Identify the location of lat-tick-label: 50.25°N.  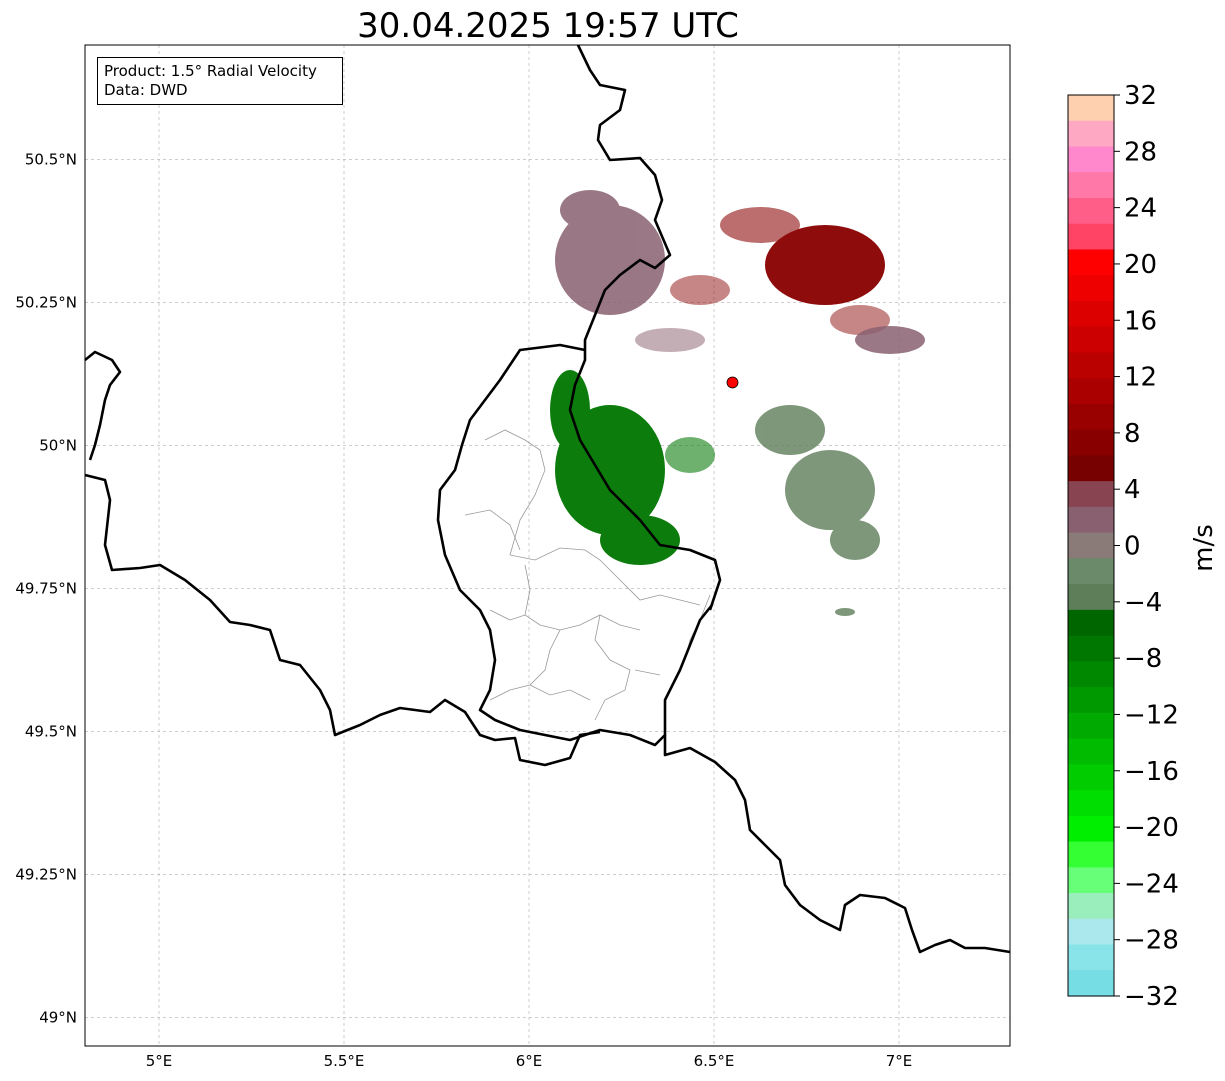
(46, 302).